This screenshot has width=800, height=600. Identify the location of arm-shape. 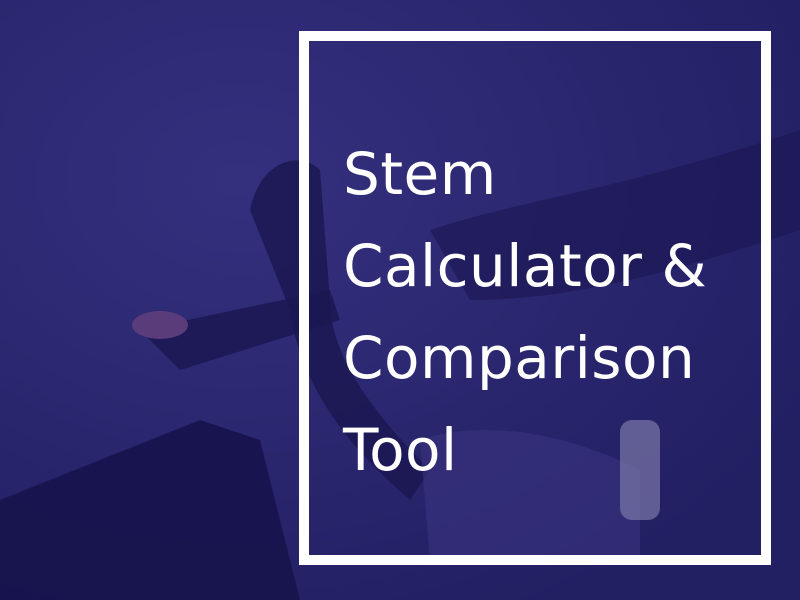
(615, 215).